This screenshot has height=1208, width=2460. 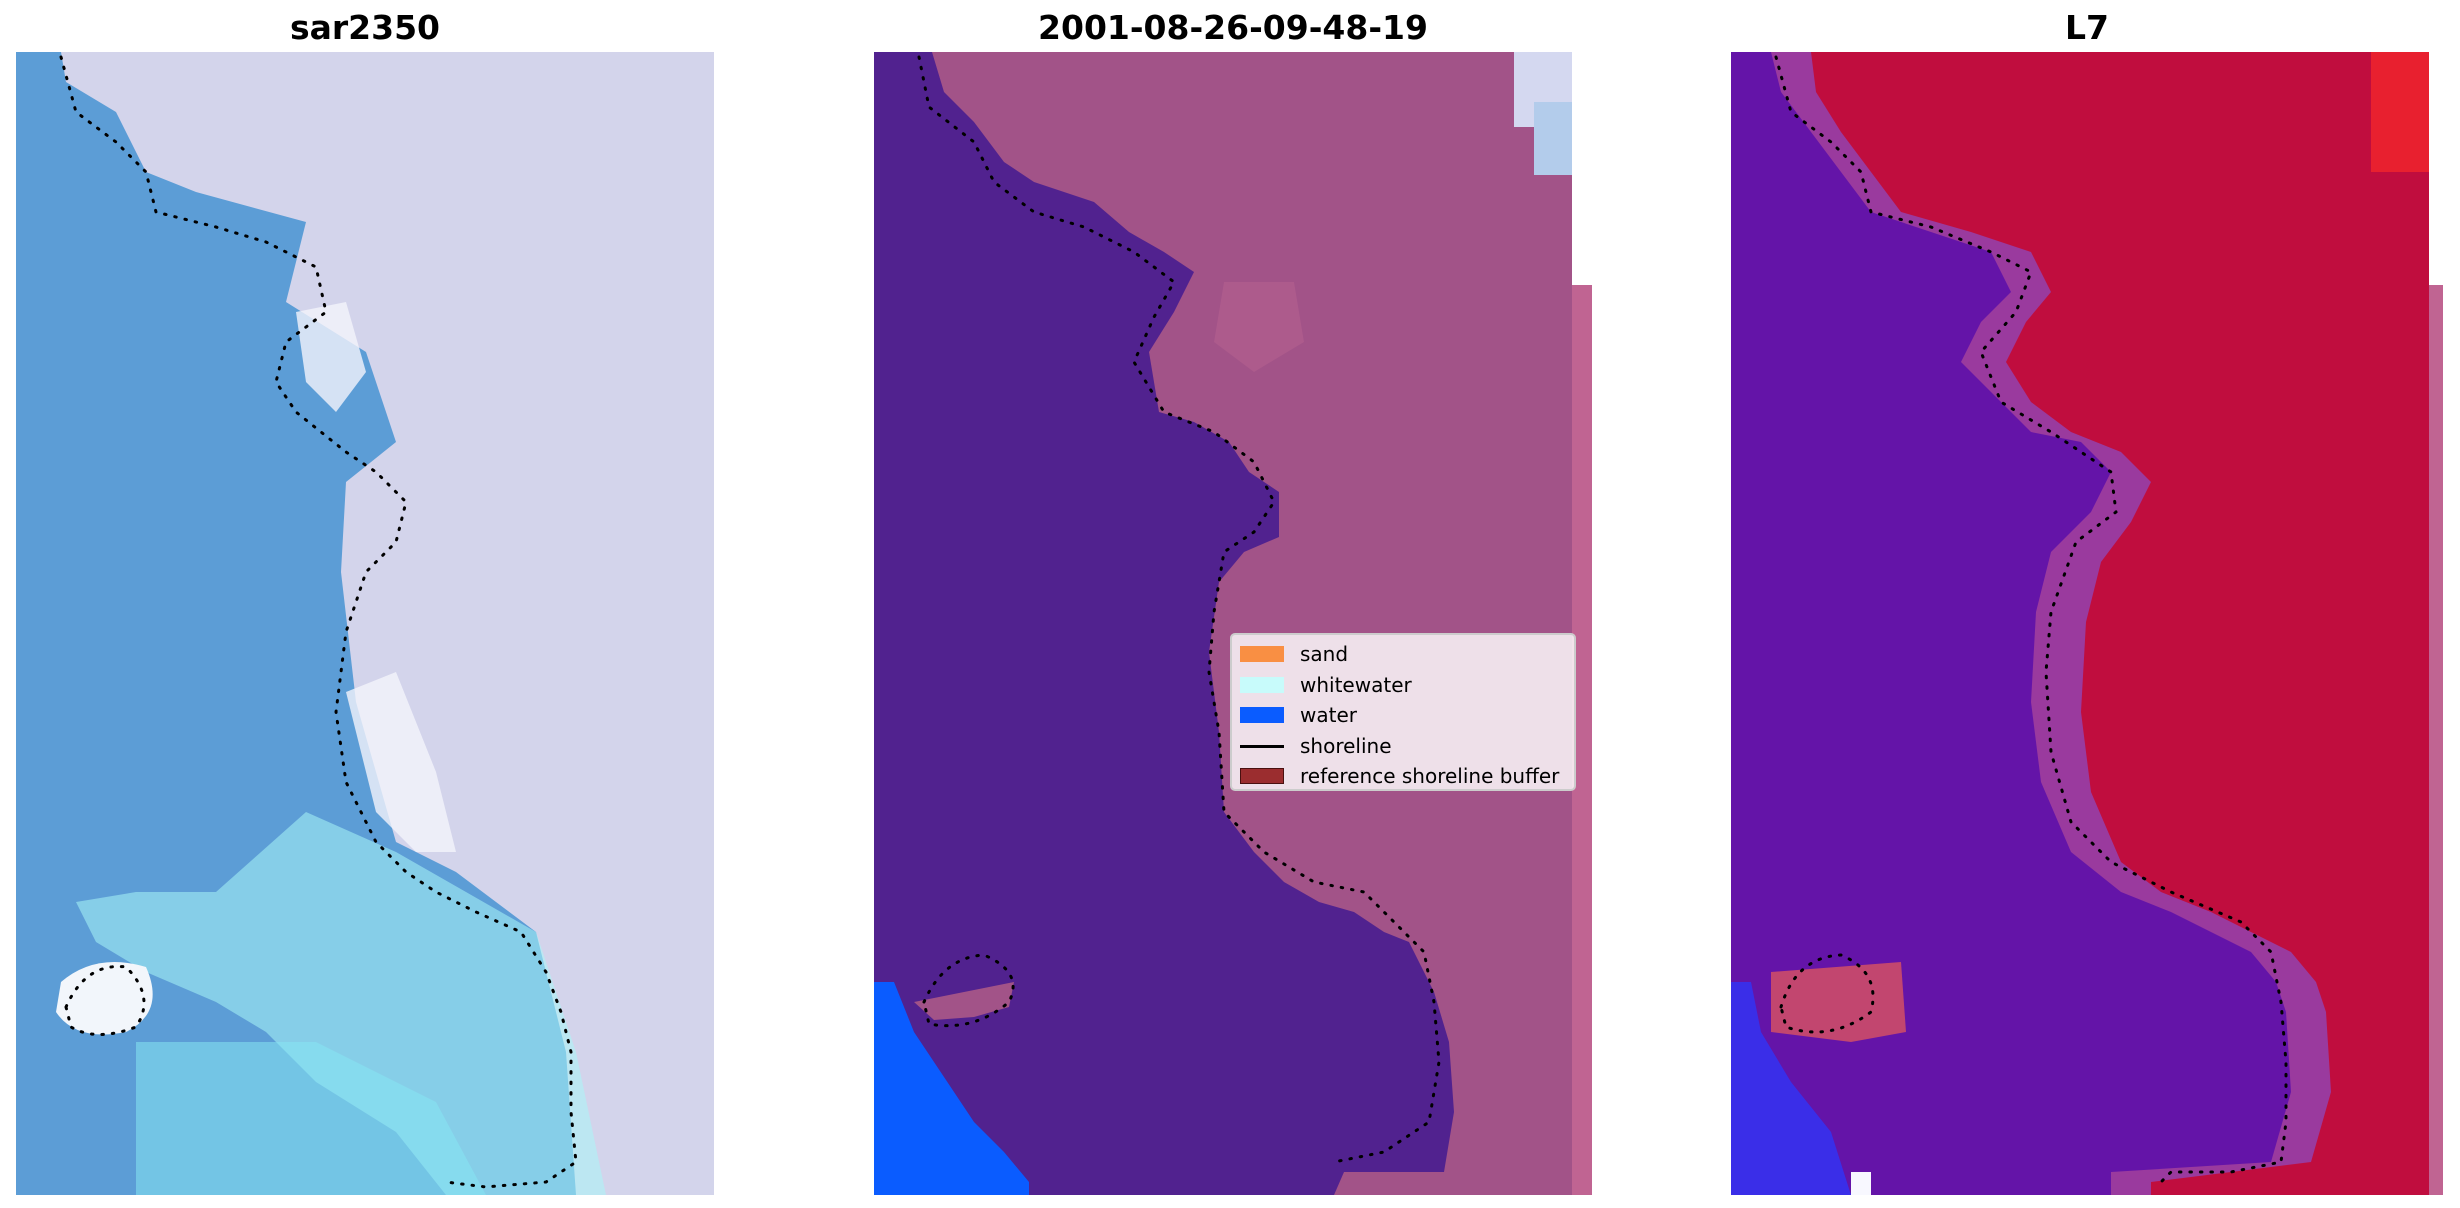 I want to click on legend-label-whitewater: whitewater, so click(x=1356, y=684).